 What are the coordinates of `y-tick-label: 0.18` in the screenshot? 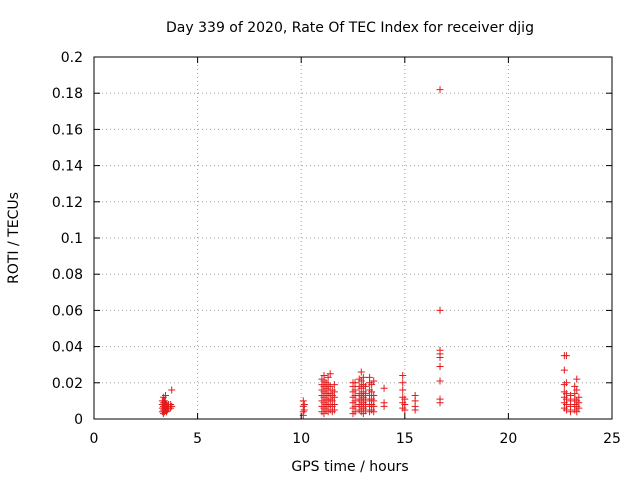 It's located at (67, 94).